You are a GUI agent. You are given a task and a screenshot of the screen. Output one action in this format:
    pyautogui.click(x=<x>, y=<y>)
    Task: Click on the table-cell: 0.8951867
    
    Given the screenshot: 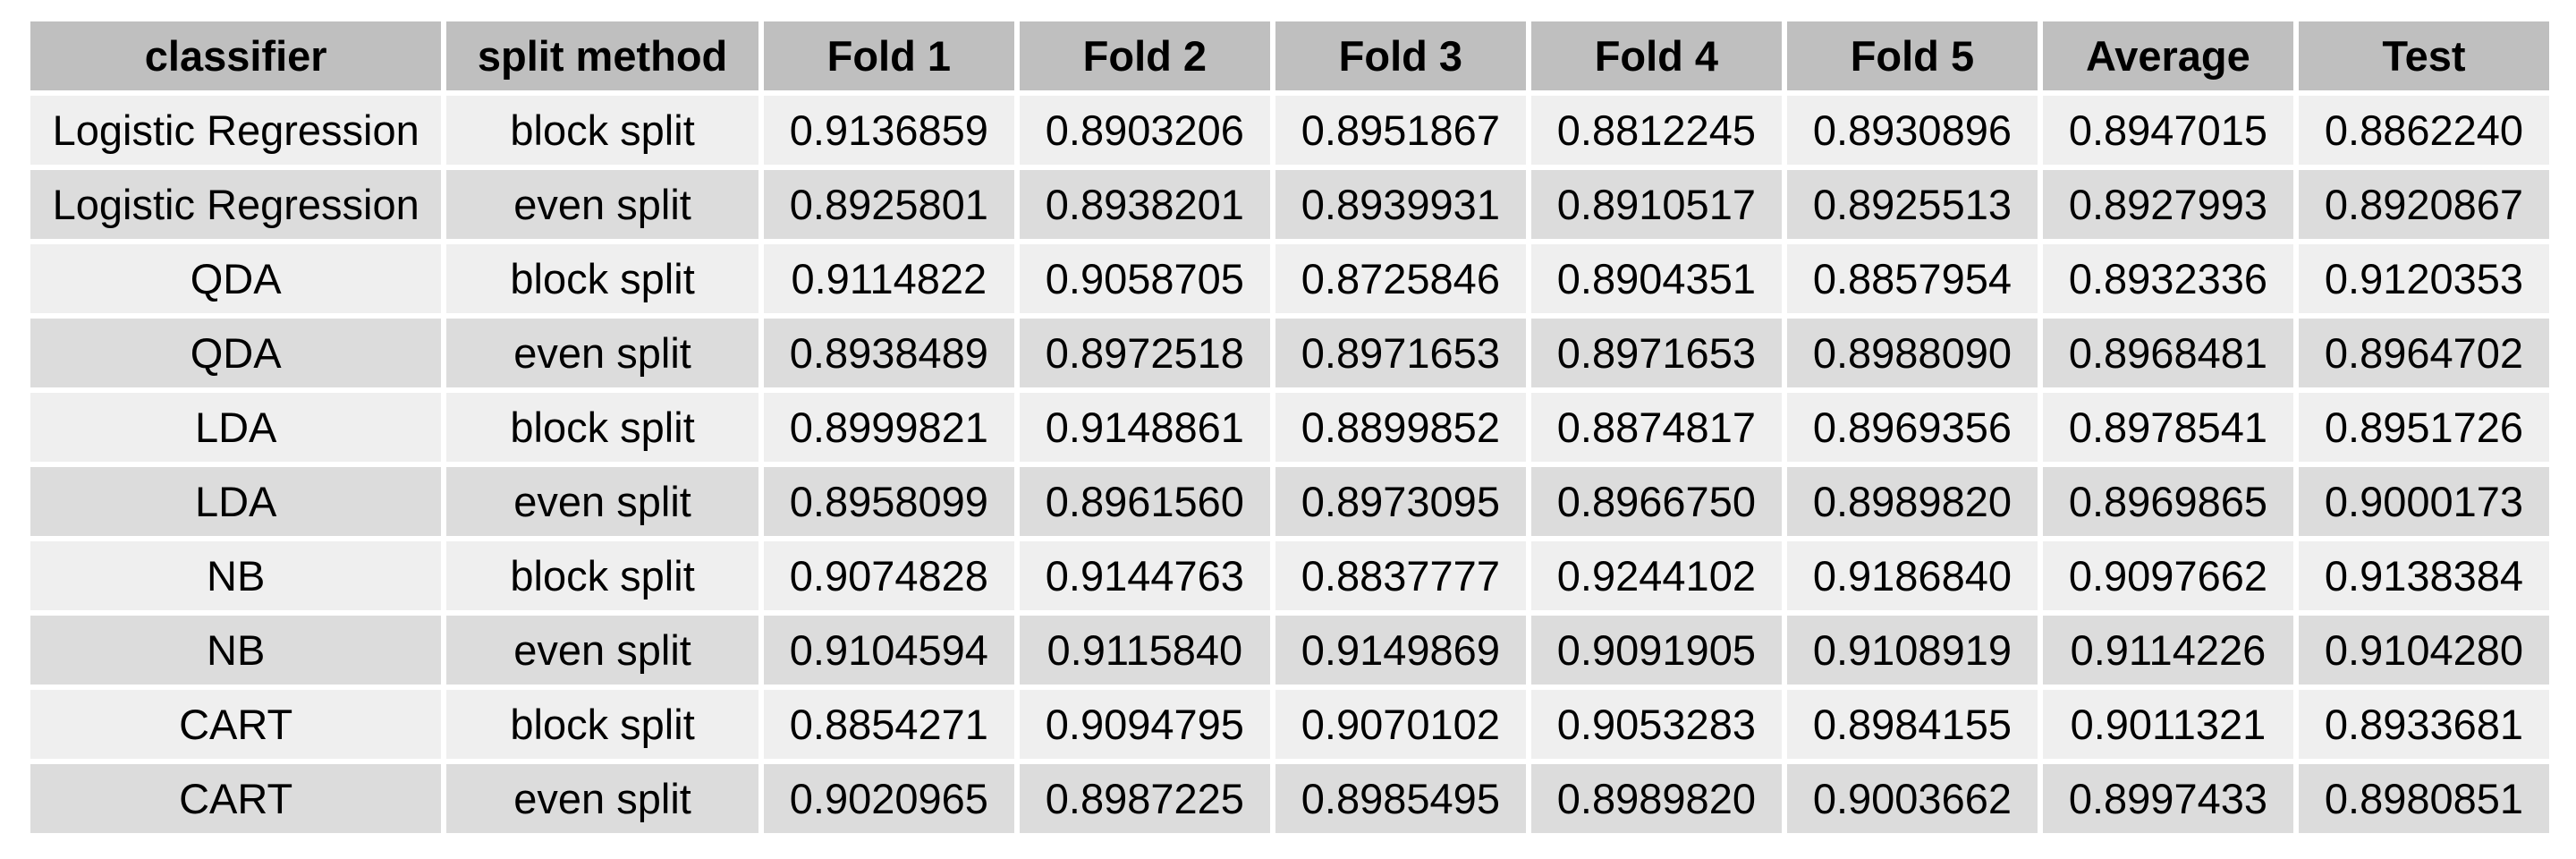 What is the action you would take?
    pyautogui.click(x=1400, y=130)
    